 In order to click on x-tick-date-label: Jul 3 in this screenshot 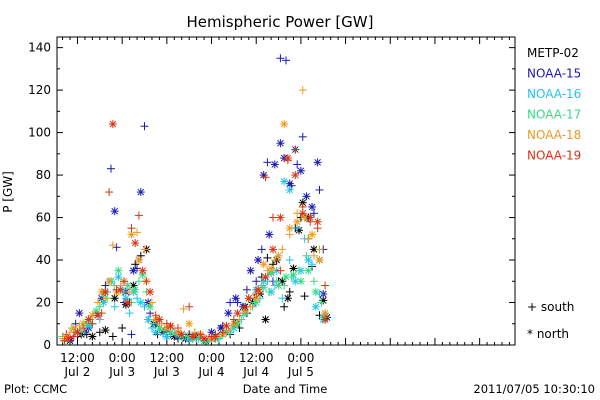, I will do `click(166, 372)`.